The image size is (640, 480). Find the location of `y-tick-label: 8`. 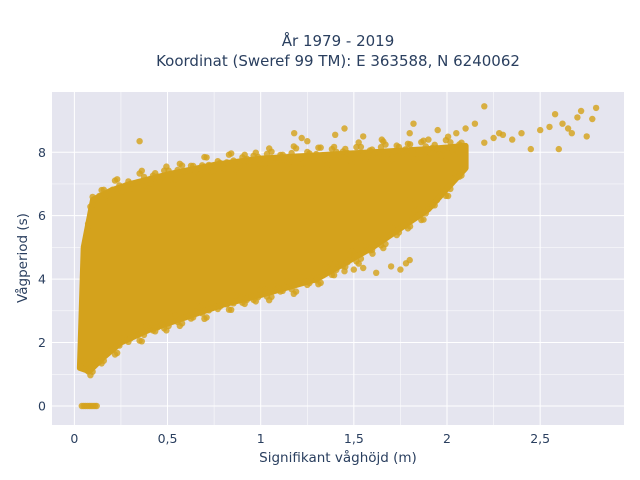

y-tick-label: 8 is located at coordinates (42, 152).